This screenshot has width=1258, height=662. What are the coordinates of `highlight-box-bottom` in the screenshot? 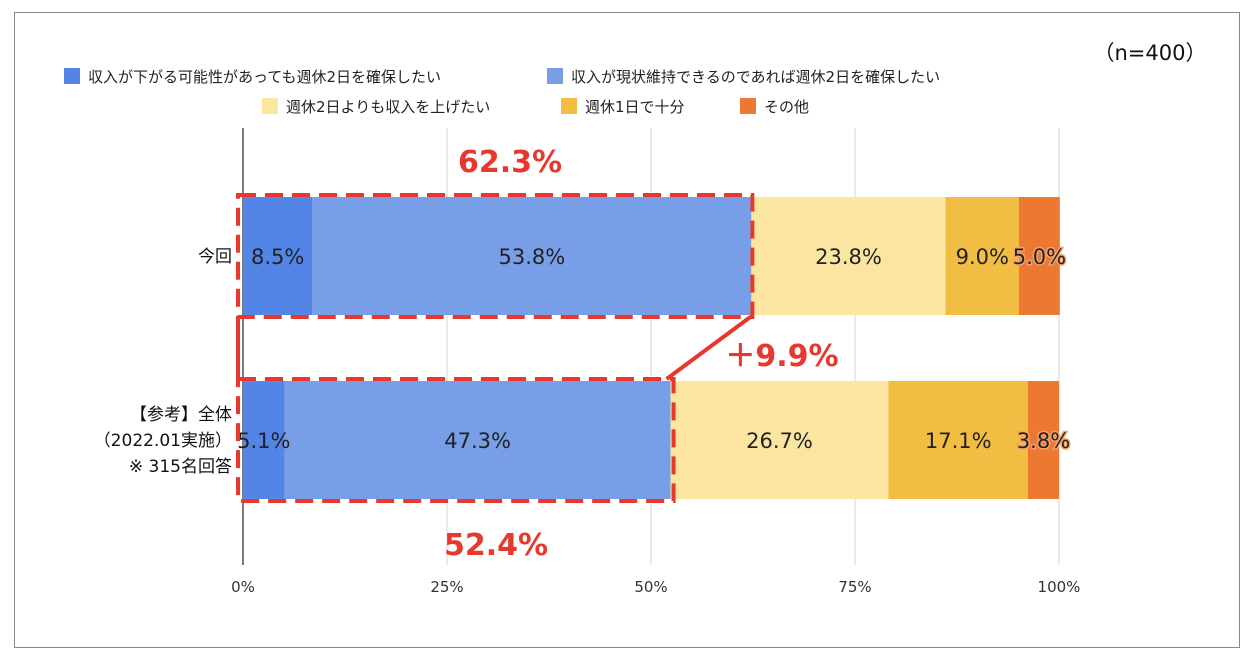 It's located at (456, 440).